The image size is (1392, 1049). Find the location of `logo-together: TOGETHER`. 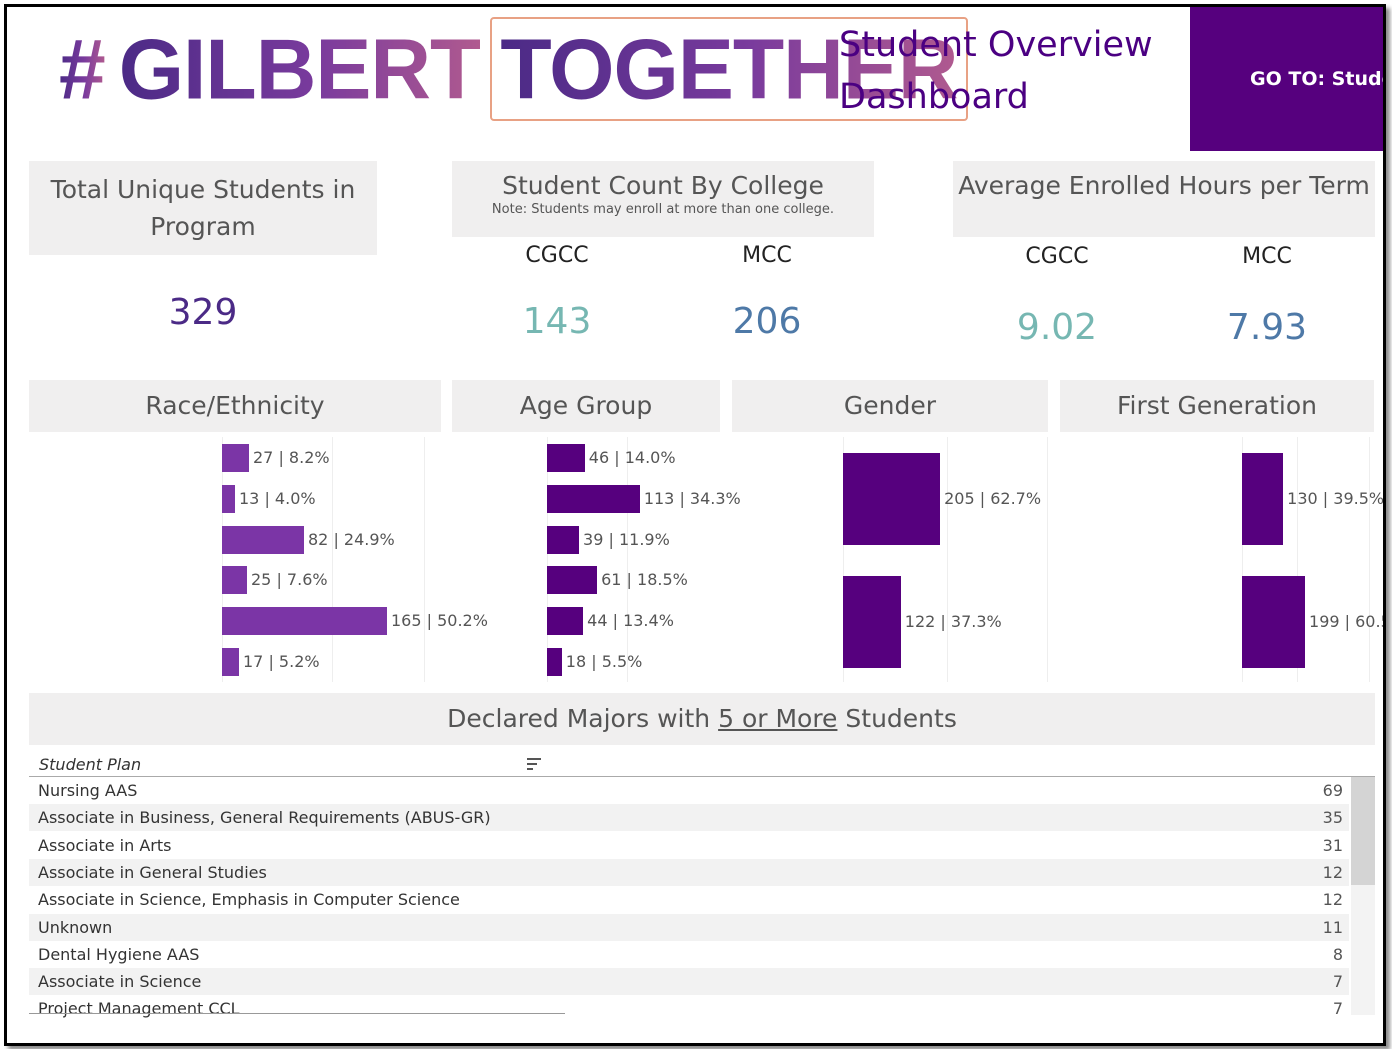

logo-together: TOGETHER is located at coordinates (729, 69).